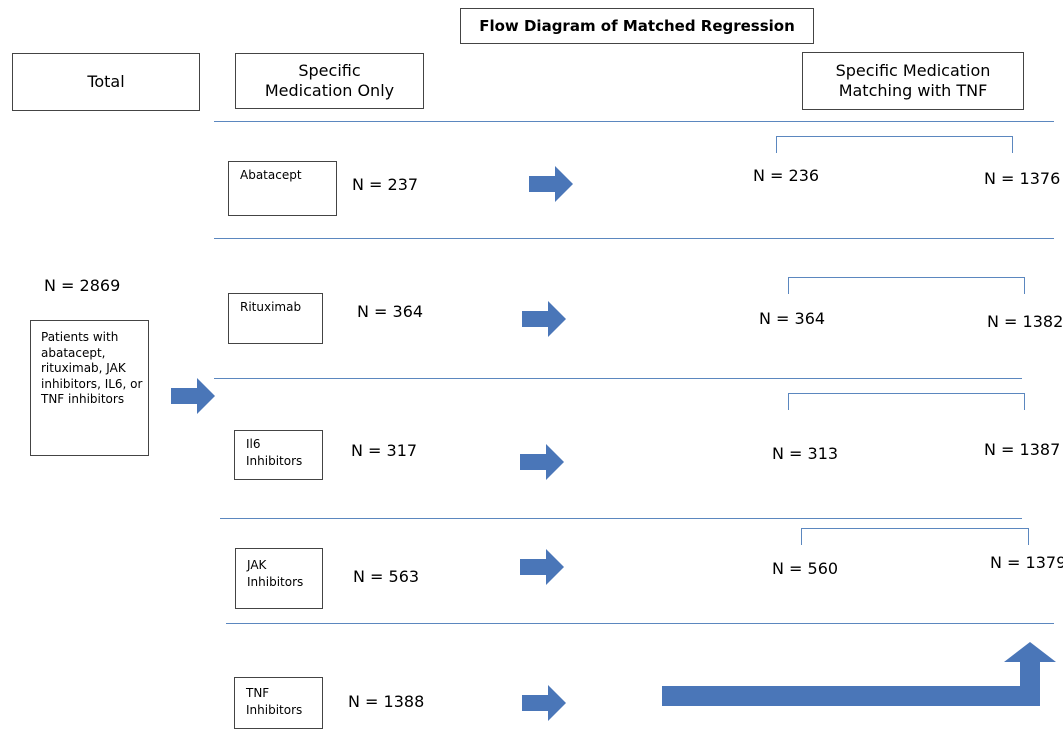 This screenshot has height=729, width=1063. What do you see at coordinates (805, 453) in the screenshot?
I see `n-matched-il6: N = 313` at bounding box center [805, 453].